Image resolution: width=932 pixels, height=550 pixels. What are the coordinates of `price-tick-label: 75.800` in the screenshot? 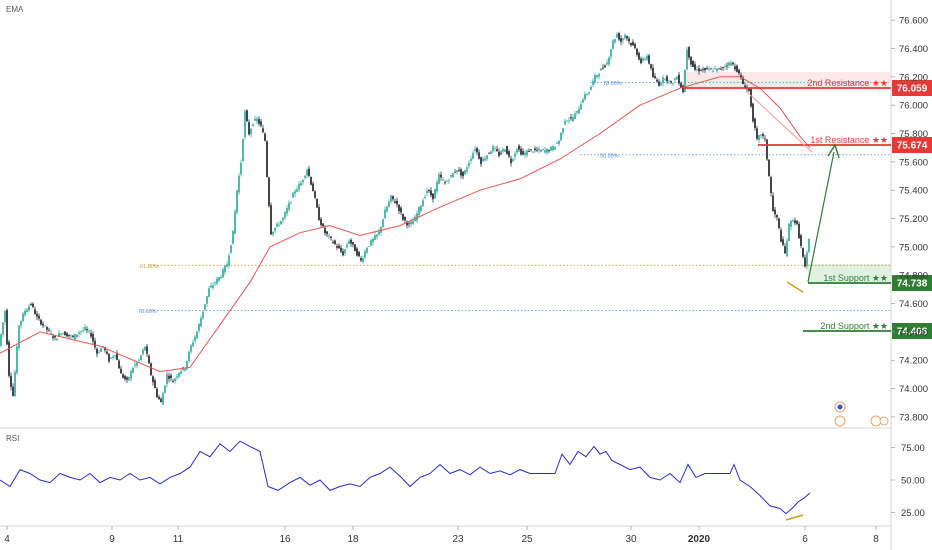 It's located at (913, 134).